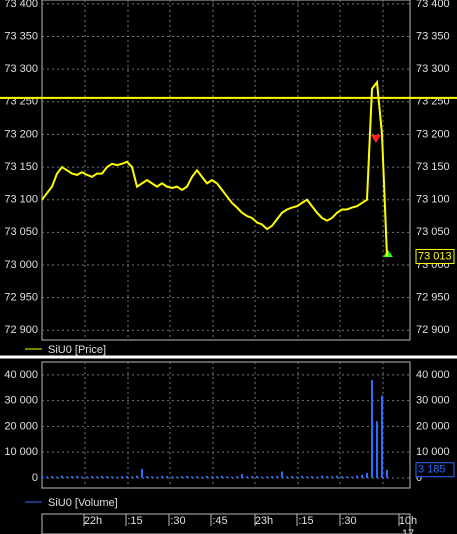  Describe the element at coordinates (419, 478) in the screenshot. I see `y-tick-label-right: 0` at that location.